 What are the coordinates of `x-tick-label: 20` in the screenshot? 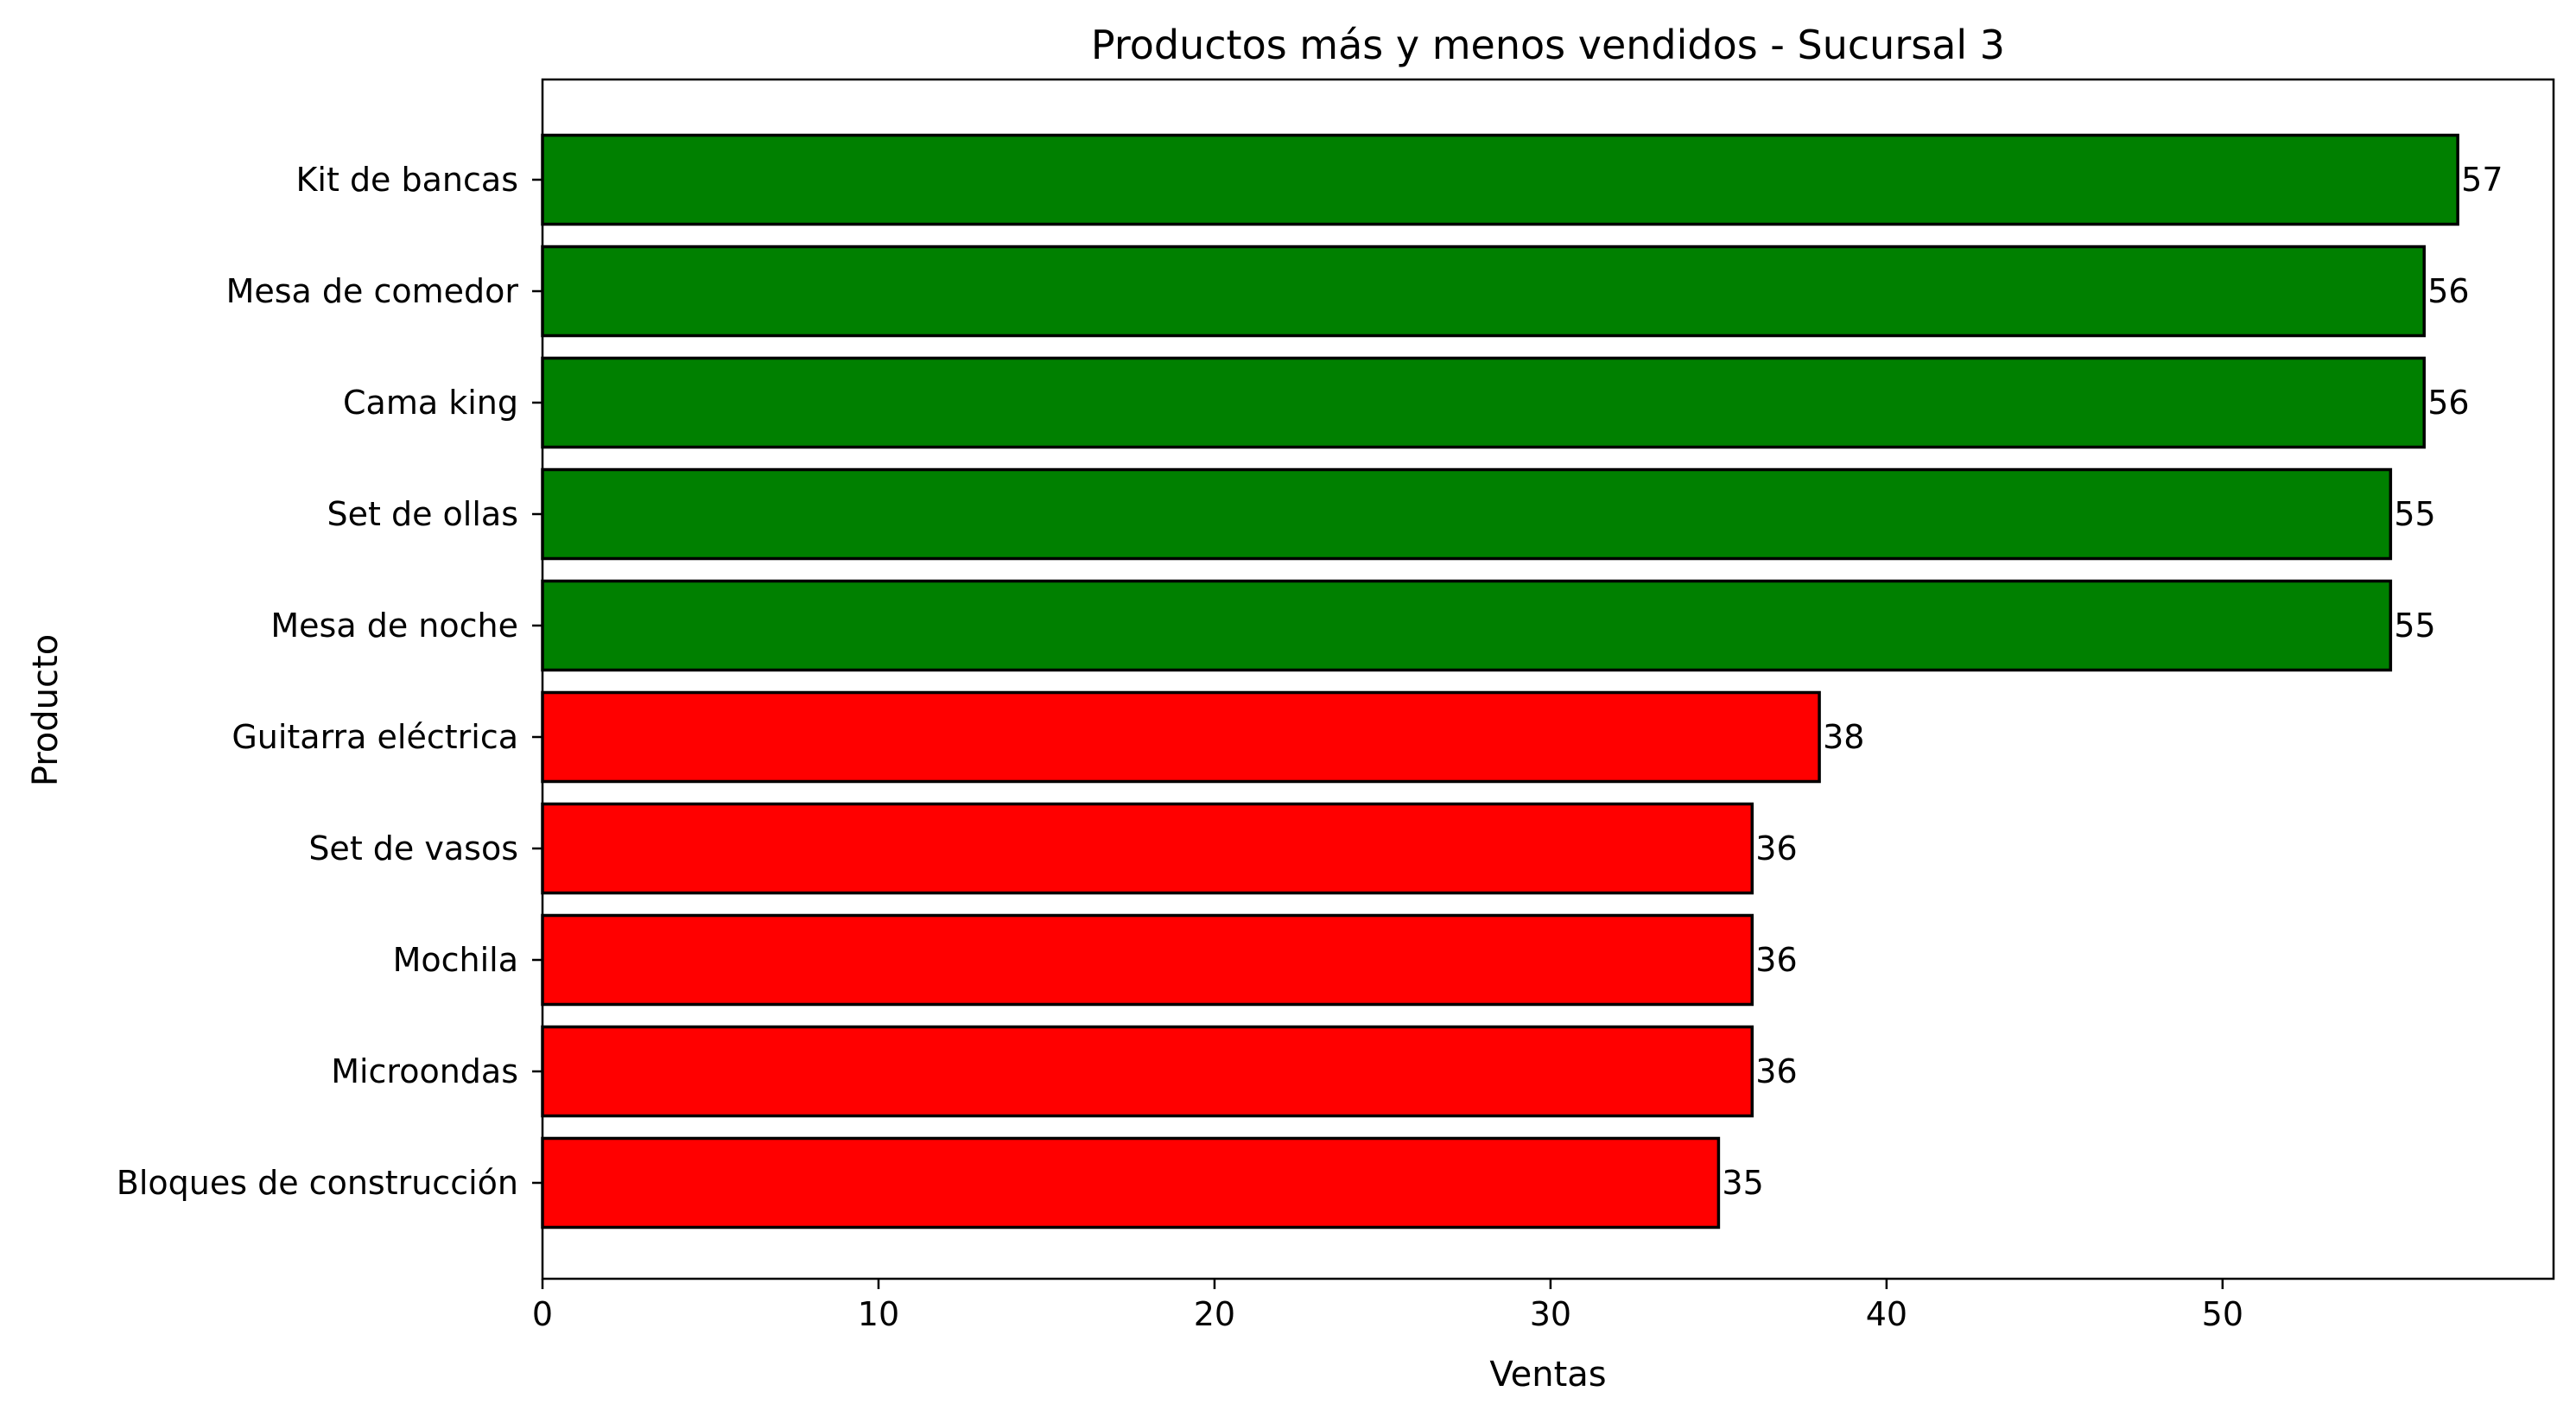 It's located at (1214, 1314).